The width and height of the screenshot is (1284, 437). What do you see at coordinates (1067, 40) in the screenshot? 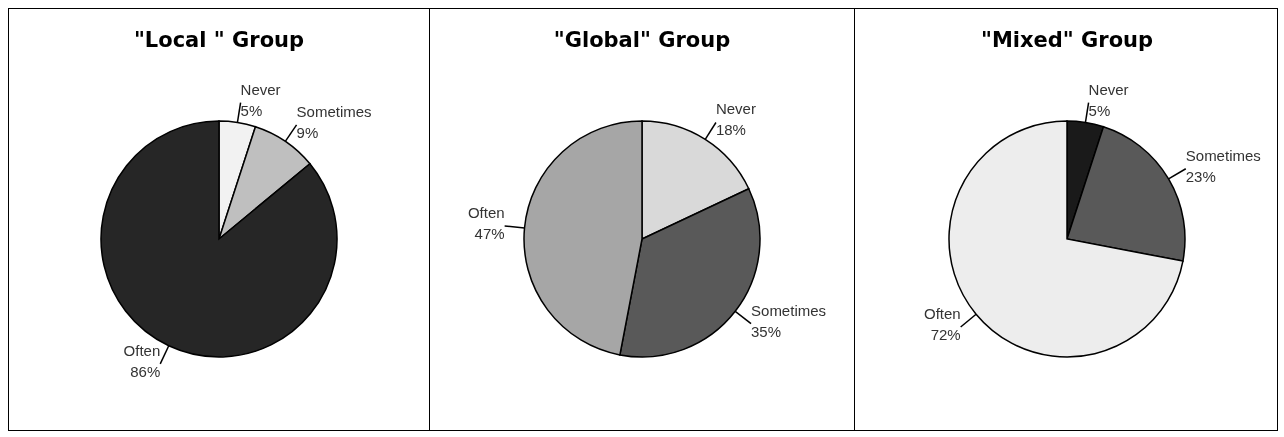
I see `chart-title: "Mixed" Group` at bounding box center [1067, 40].